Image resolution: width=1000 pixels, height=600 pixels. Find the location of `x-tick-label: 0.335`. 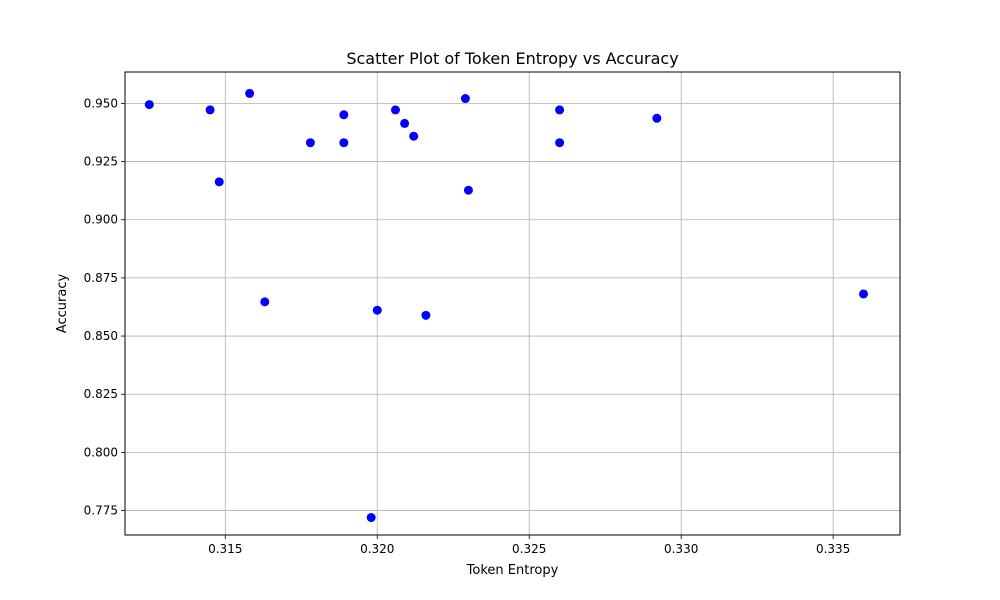

x-tick-label: 0.335 is located at coordinates (833, 549).